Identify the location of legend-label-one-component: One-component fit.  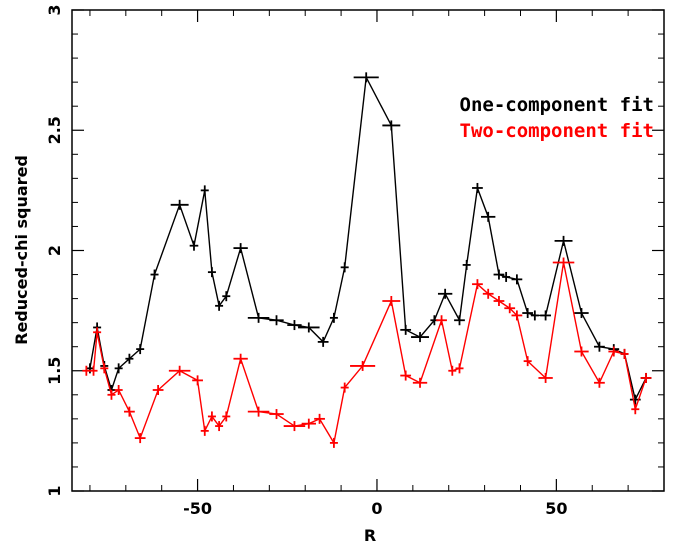
(557, 105).